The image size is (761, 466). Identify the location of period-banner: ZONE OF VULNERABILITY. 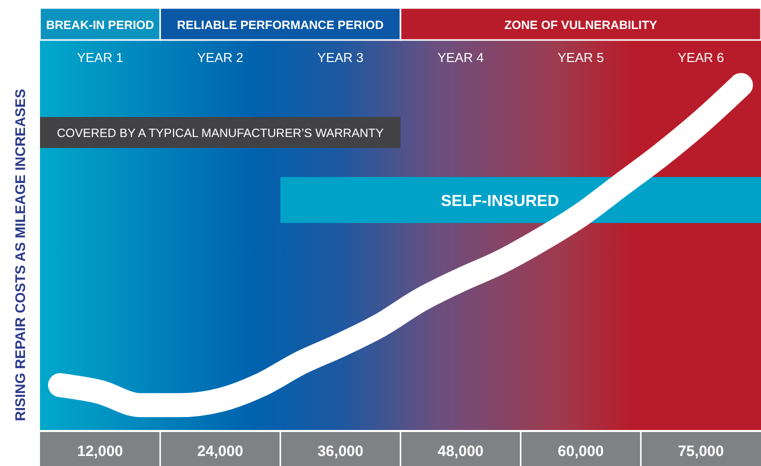
(580, 24).